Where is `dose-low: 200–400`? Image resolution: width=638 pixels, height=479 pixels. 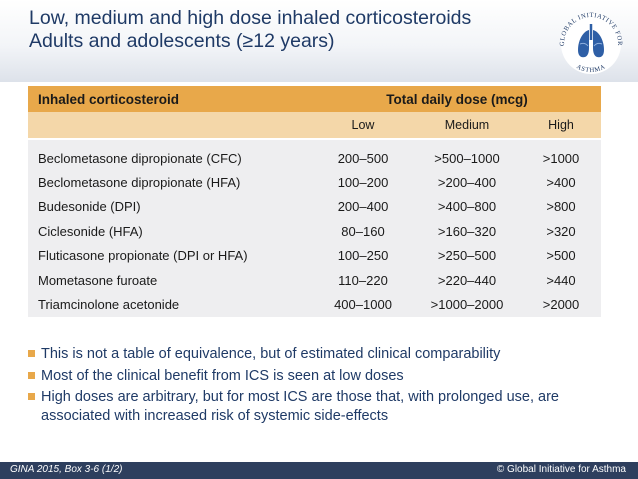
dose-low: 200–400 is located at coordinates (363, 207).